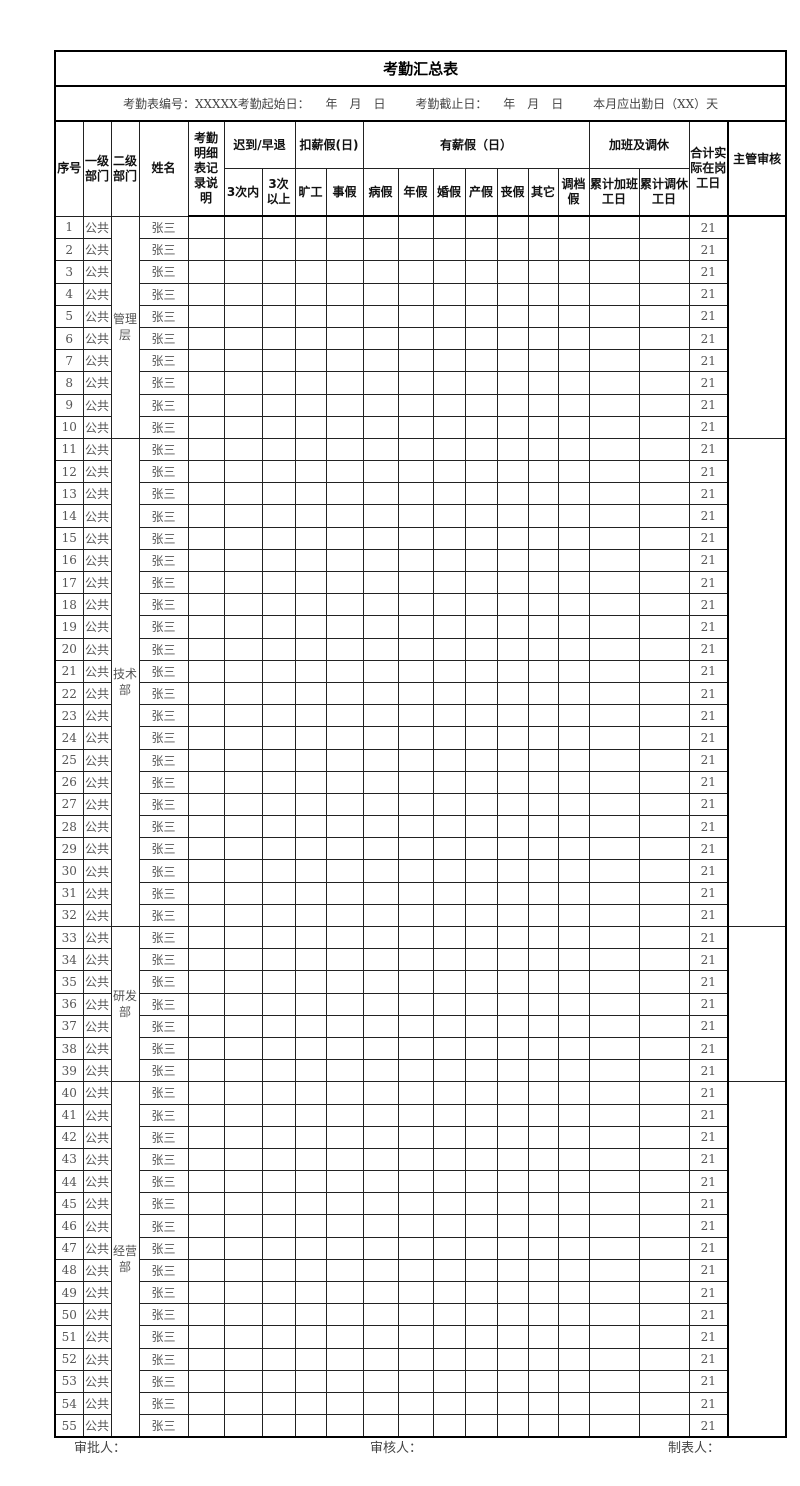 Image resolution: width=800 pixels, height=1486 pixels. Describe the element at coordinates (756, 1004) in the screenshot. I see `row-supervisor-cell` at that location.